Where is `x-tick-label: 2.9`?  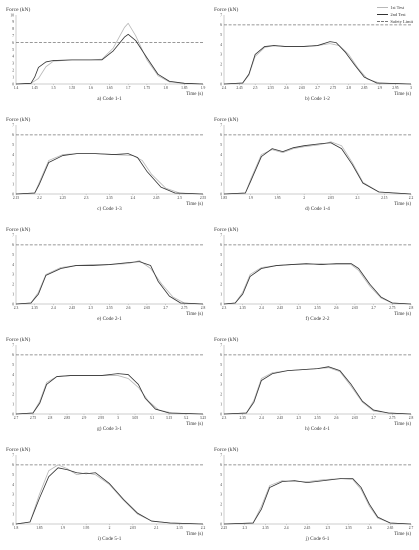
x-tick-label: 2.9 is located at coordinates (84, 418).